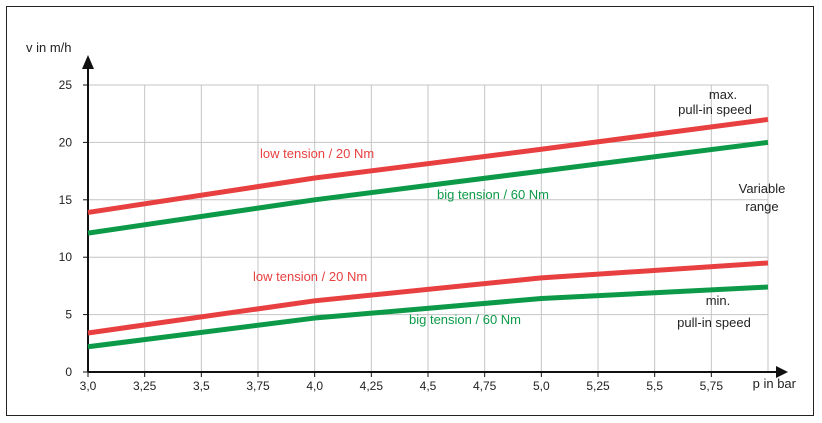  Describe the element at coordinates (66, 85) in the screenshot. I see `y-tick-label-5: 25` at that location.